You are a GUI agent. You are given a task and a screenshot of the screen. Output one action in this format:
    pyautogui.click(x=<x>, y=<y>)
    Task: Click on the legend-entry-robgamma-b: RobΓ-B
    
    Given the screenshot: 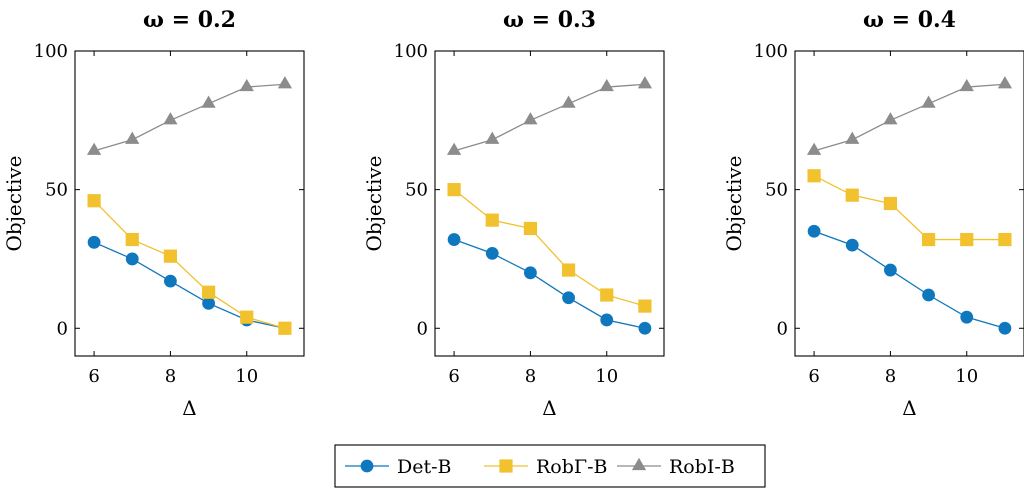 What is the action you would take?
    pyautogui.click(x=545, y=467)
    